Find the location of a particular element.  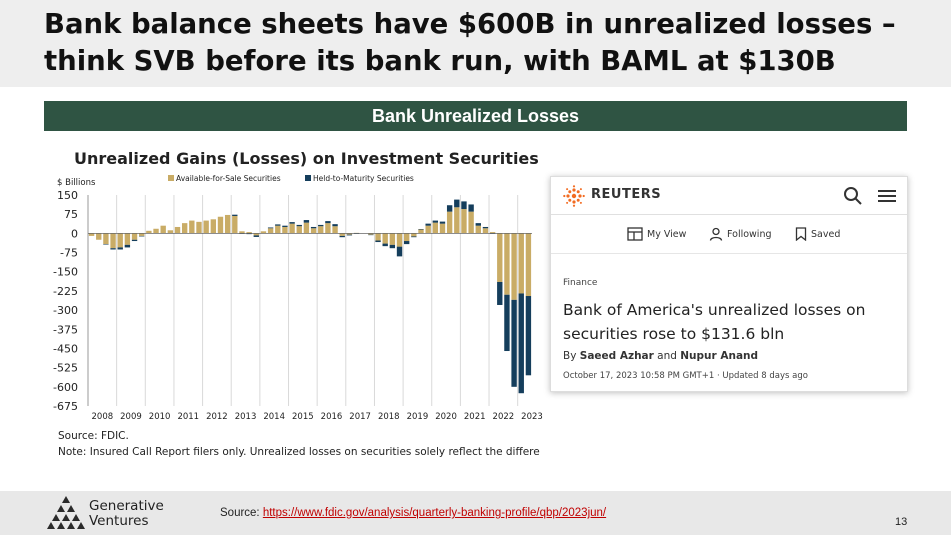

footer-band is located at coordinates (475, 513).